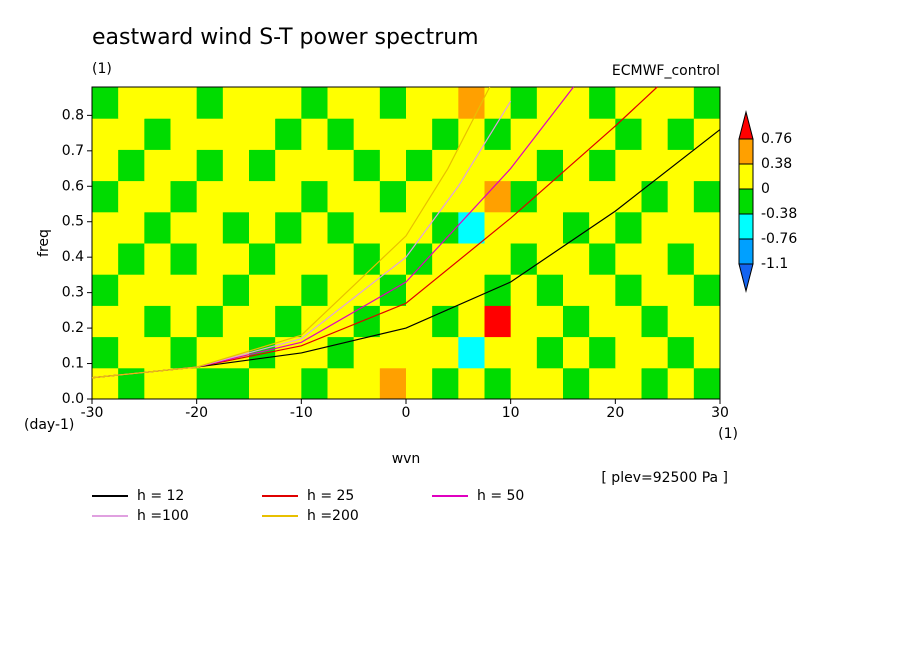 This screenshot has height=658, width=904. Describe the element at coordinates (664, 478) in the screenshot. I see `footnote: [ plev=92500 Pa ]` at that location.